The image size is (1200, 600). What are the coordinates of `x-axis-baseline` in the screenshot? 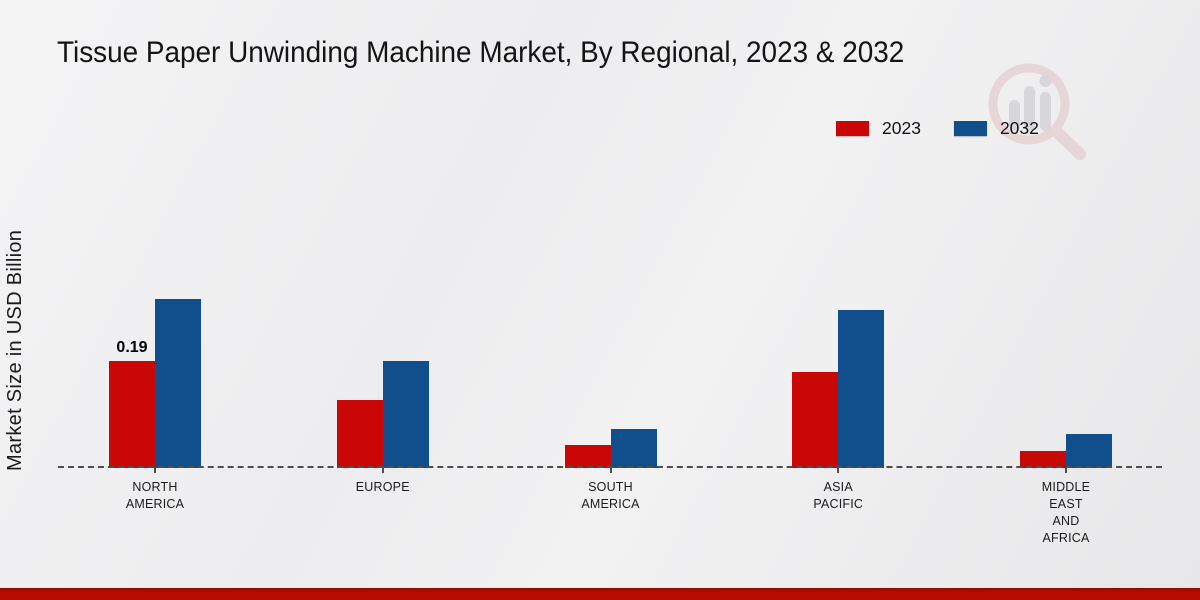 It's located at (610, 467).